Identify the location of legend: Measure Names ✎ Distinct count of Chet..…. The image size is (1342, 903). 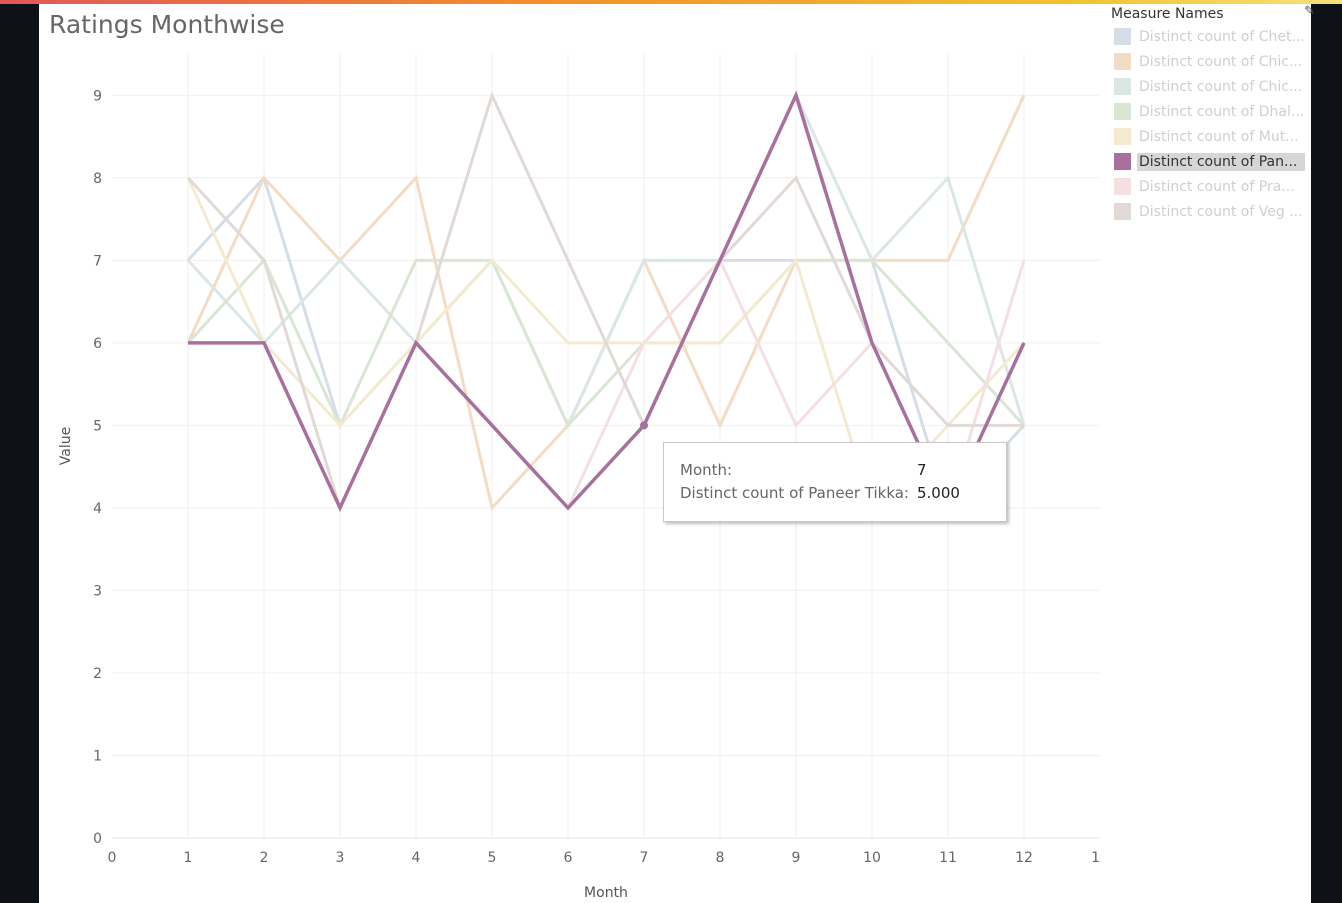
(1213, 114).